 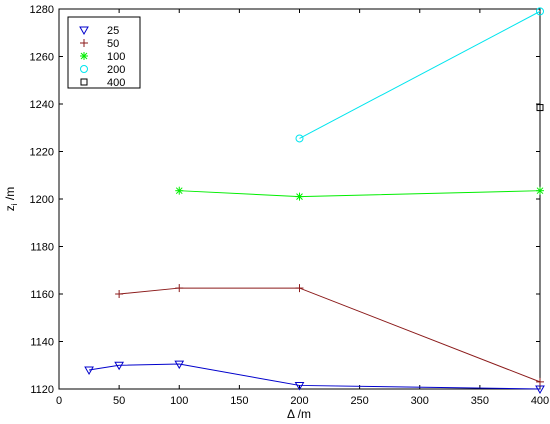 What do you see at coordinates (116, 70) in the screenshot?
I see `legend-label-200: 200` at bounding box center [116, 70].